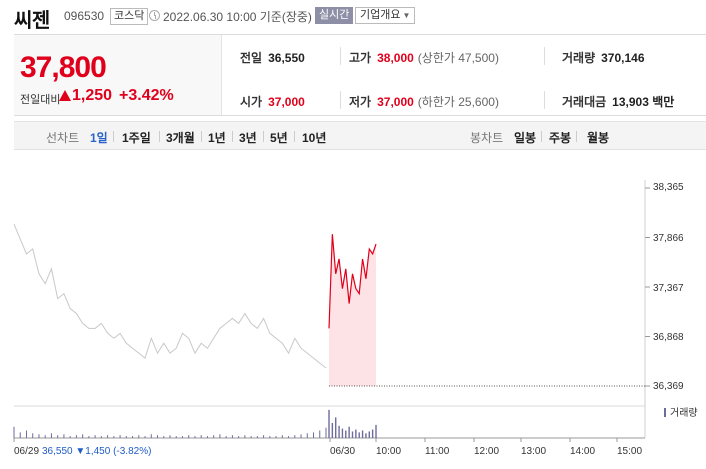 This screenshot has height=469, width=706. I want to click on stat-label: 거래량, so click(579, 58).